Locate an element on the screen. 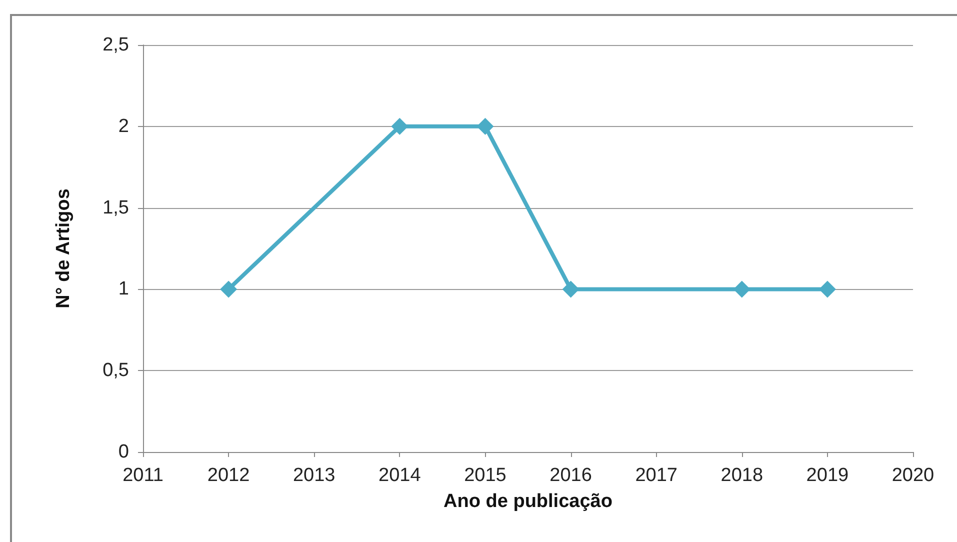 The image size is (957, 542). x-tick-label: 2015 is located at coordinates (485, 475).